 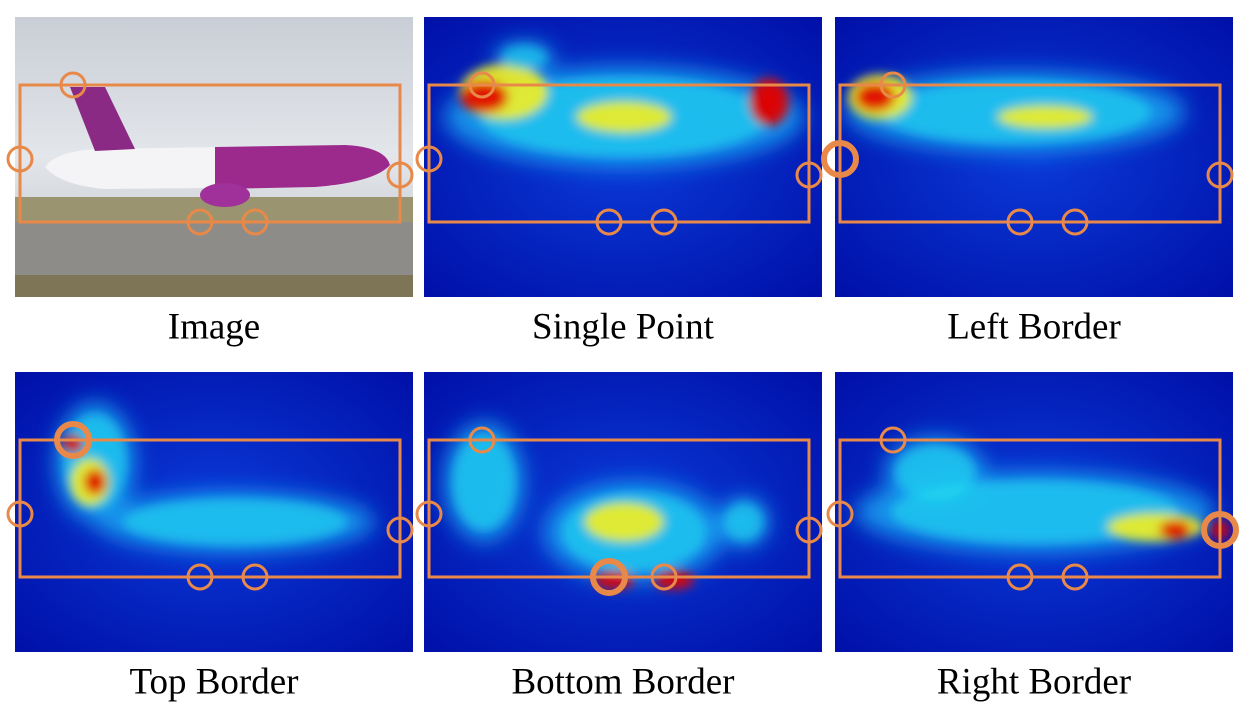 What do you see at coordinates (214, 249) in the screenshot?
I see `runway` at bounding box center [214, 249].